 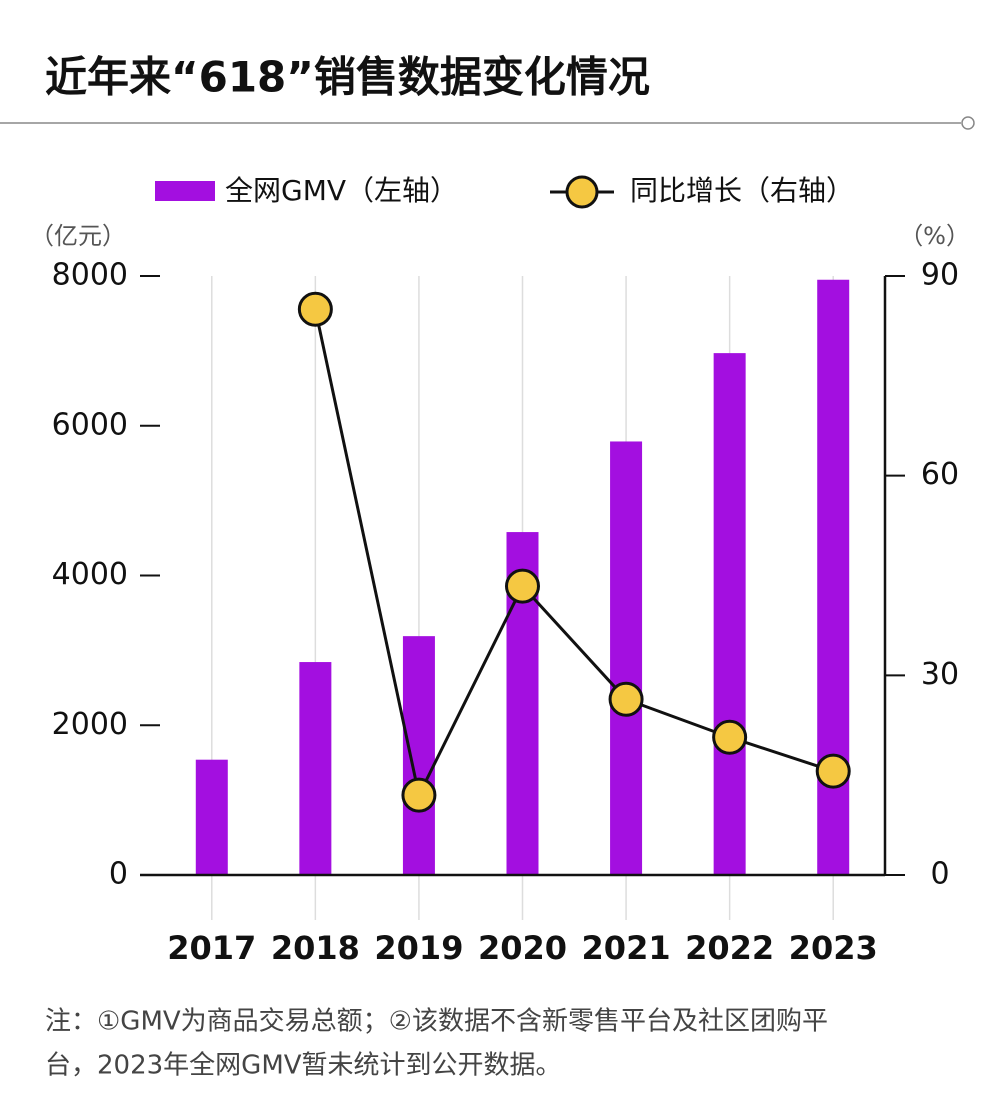 What do you see at coordinates (418, 948) in the screenshot?
I see `x-tick-label: 2019` at bounding box center [418, 948].